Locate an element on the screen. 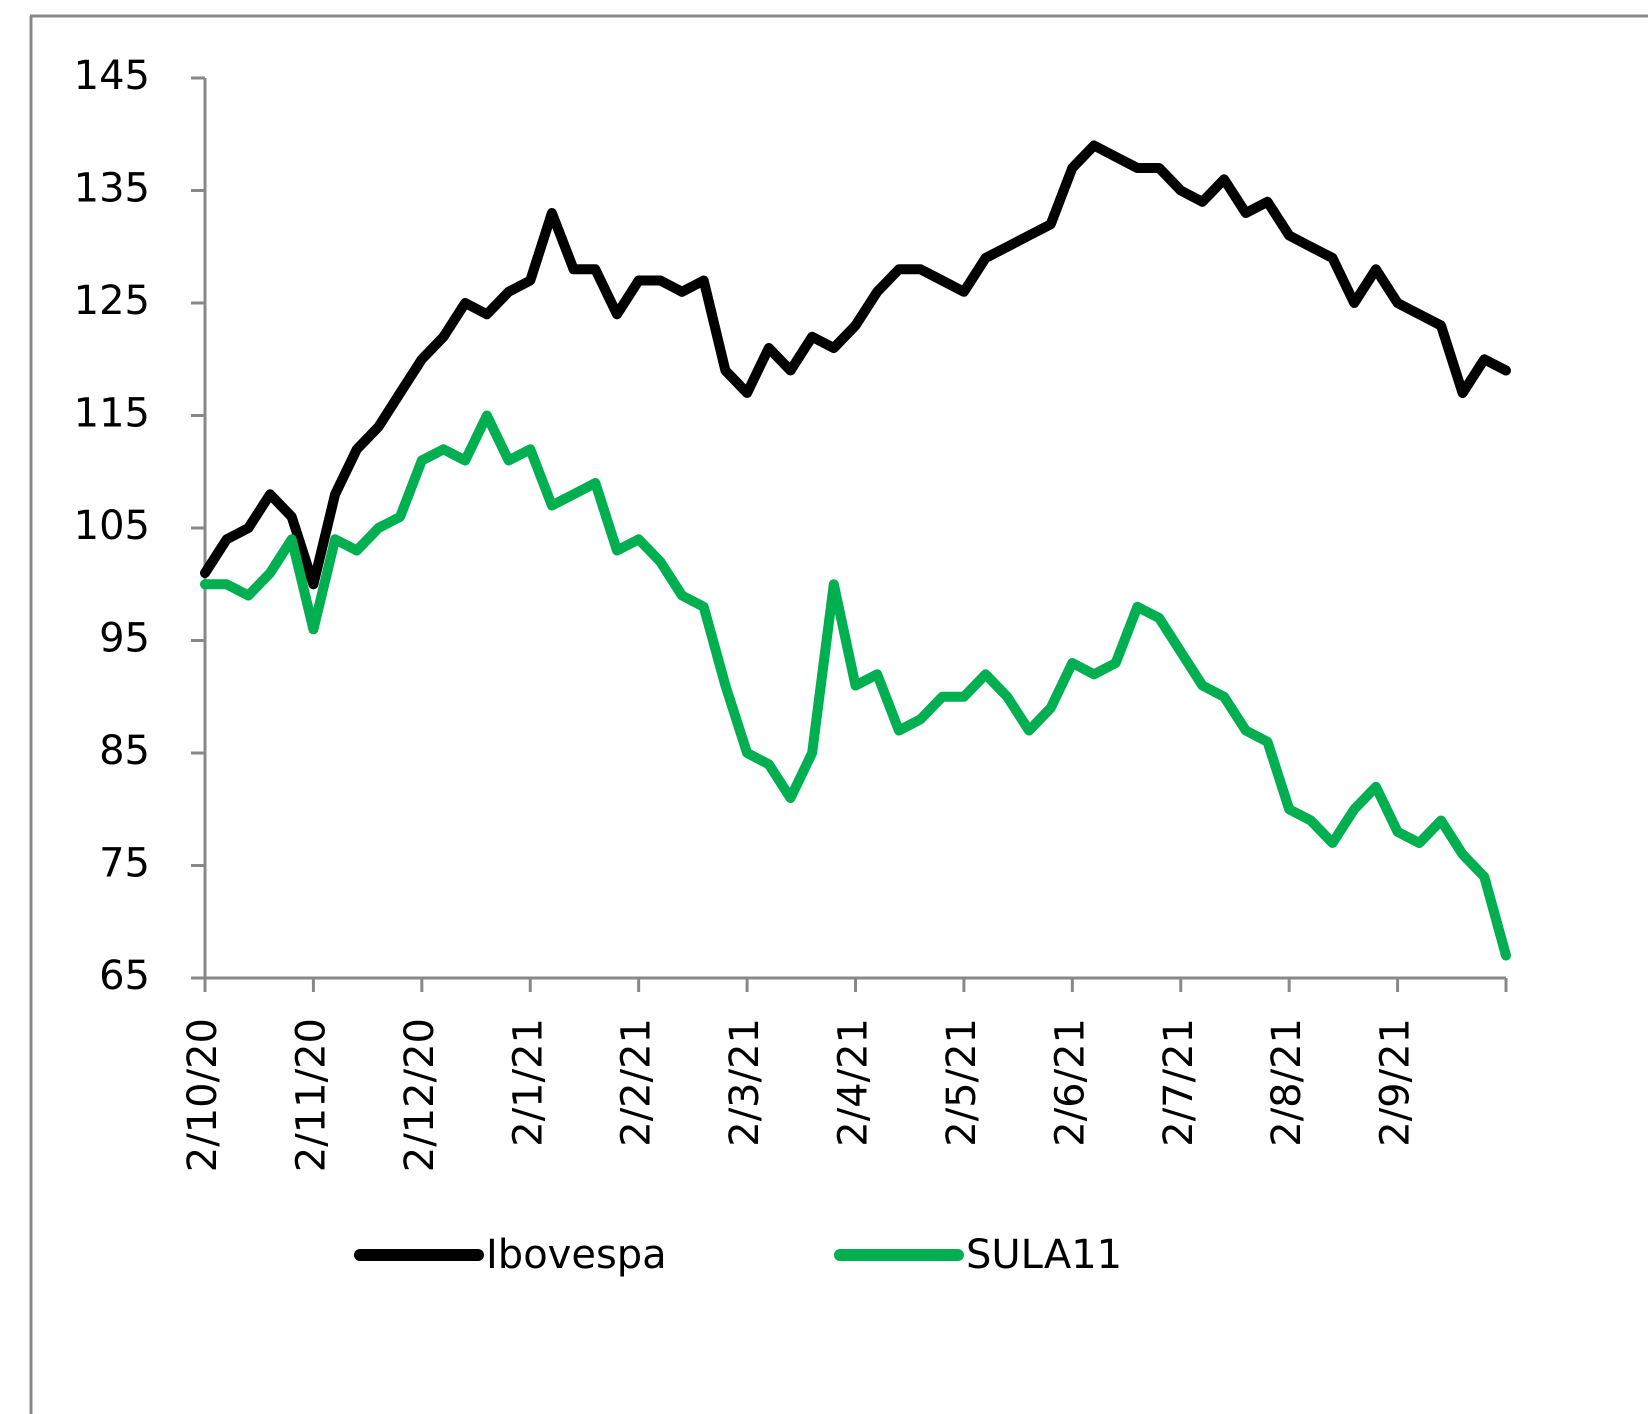  y-tick-label: 115 is located at coordinates (112, 414).